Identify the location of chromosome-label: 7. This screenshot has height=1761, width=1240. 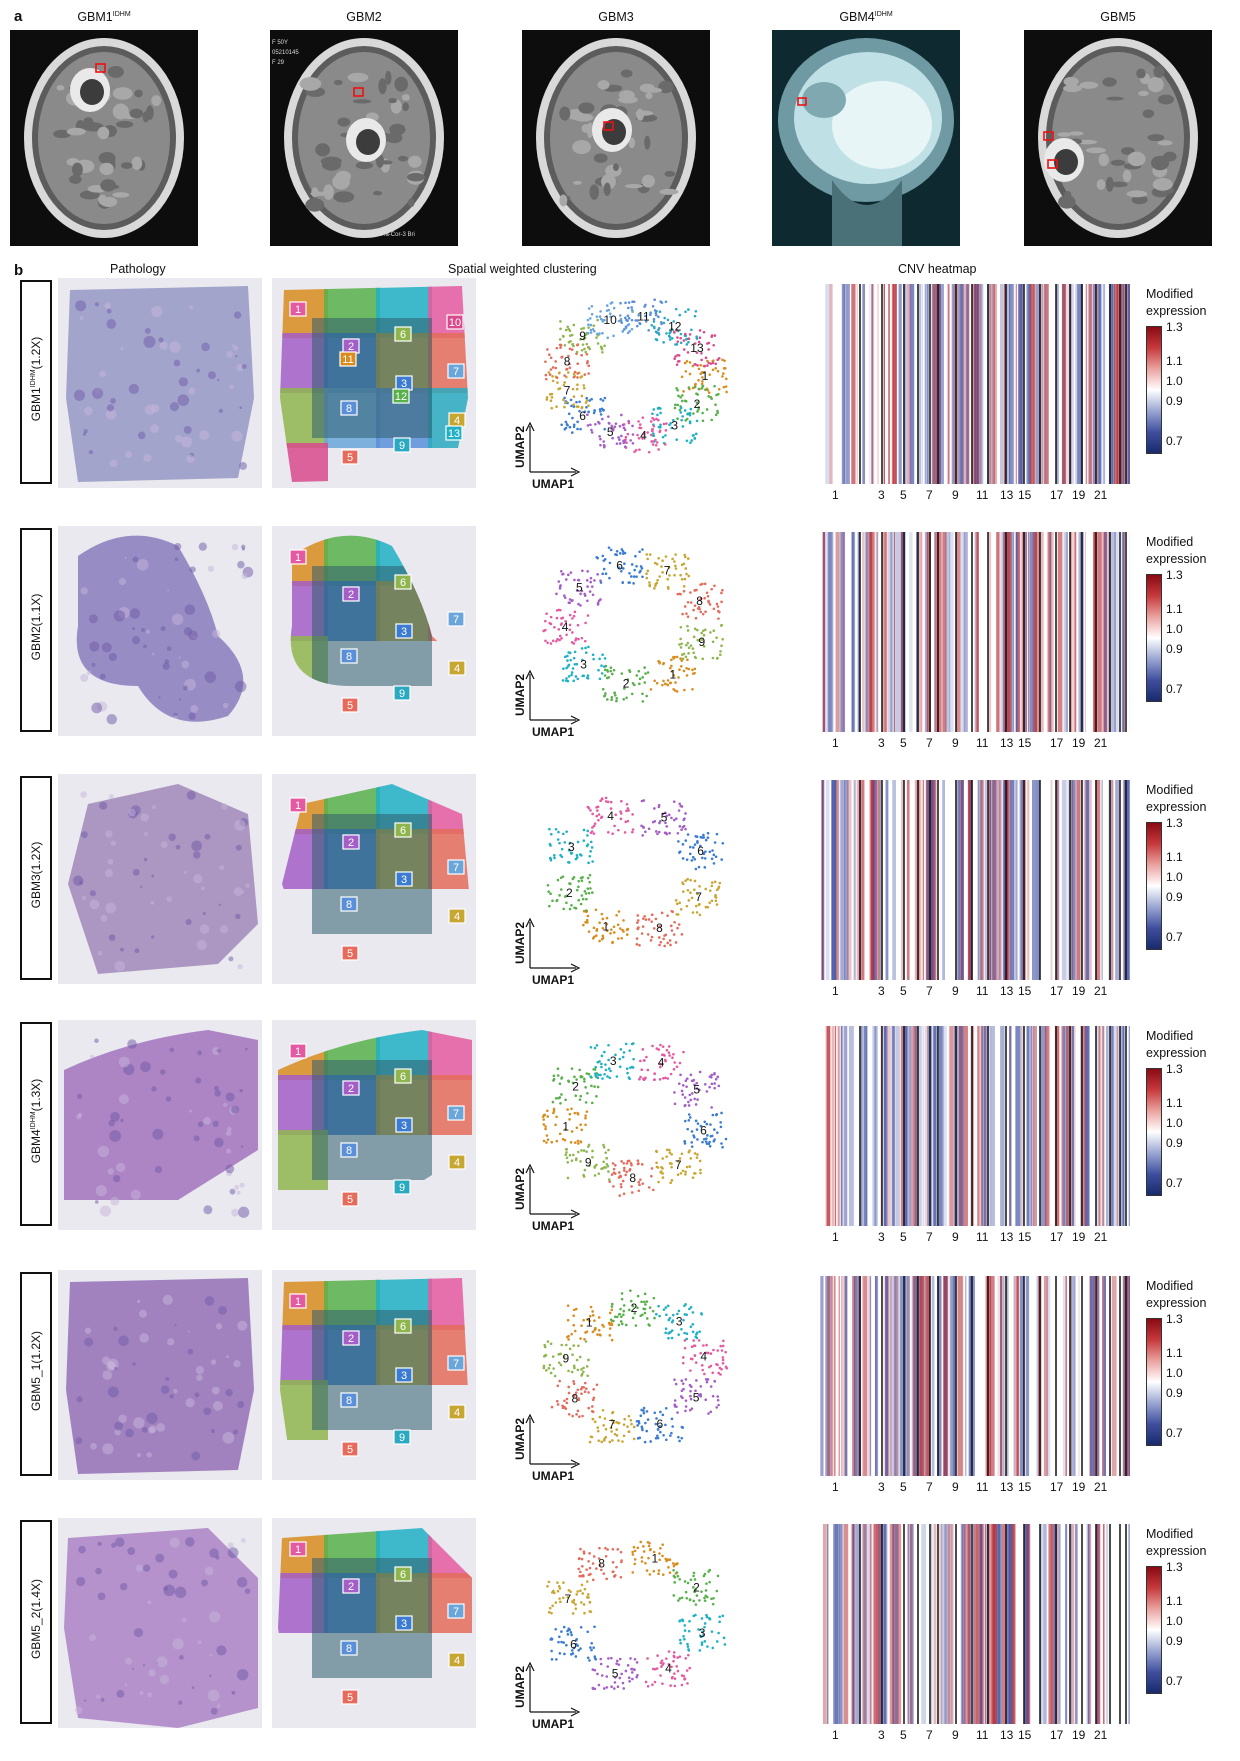
(929, 1487).